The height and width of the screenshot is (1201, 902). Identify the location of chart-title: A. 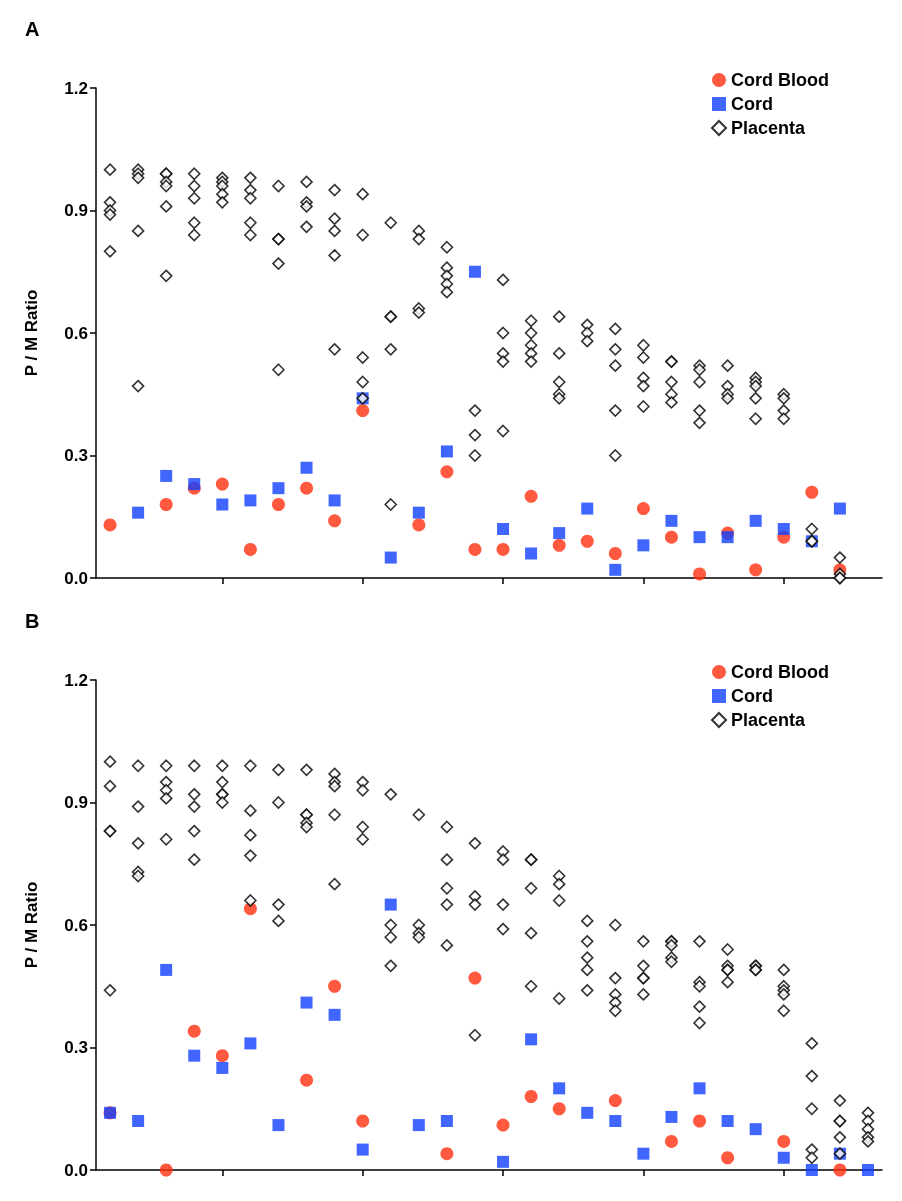
(32, 29).